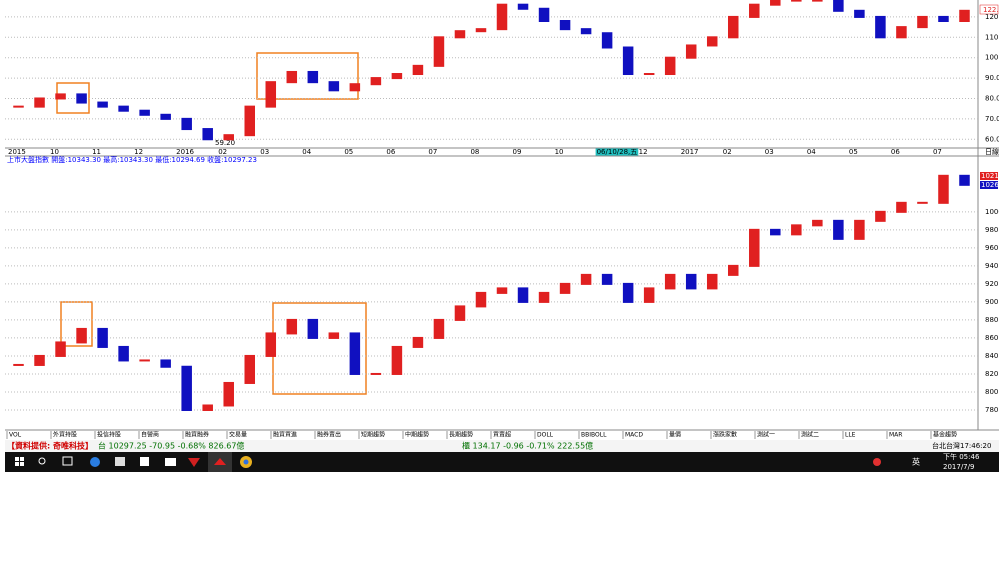 The width and height of the screenshot is (999, 565). What do you see at coordinates (15, 435) in the screenshot?
I see `tab: VOL` at bounding box center [15, 435].